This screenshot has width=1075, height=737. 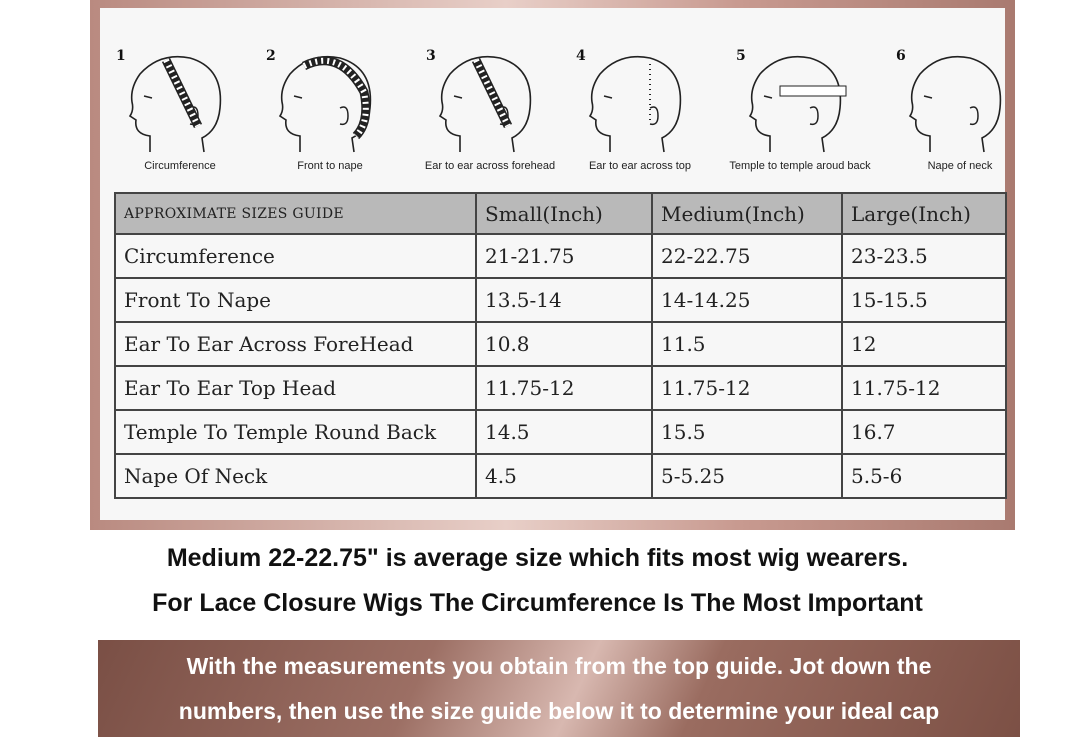 I want to click on head-diagram: 5 Temple to temple aroud back, so click(x=799, y=118).